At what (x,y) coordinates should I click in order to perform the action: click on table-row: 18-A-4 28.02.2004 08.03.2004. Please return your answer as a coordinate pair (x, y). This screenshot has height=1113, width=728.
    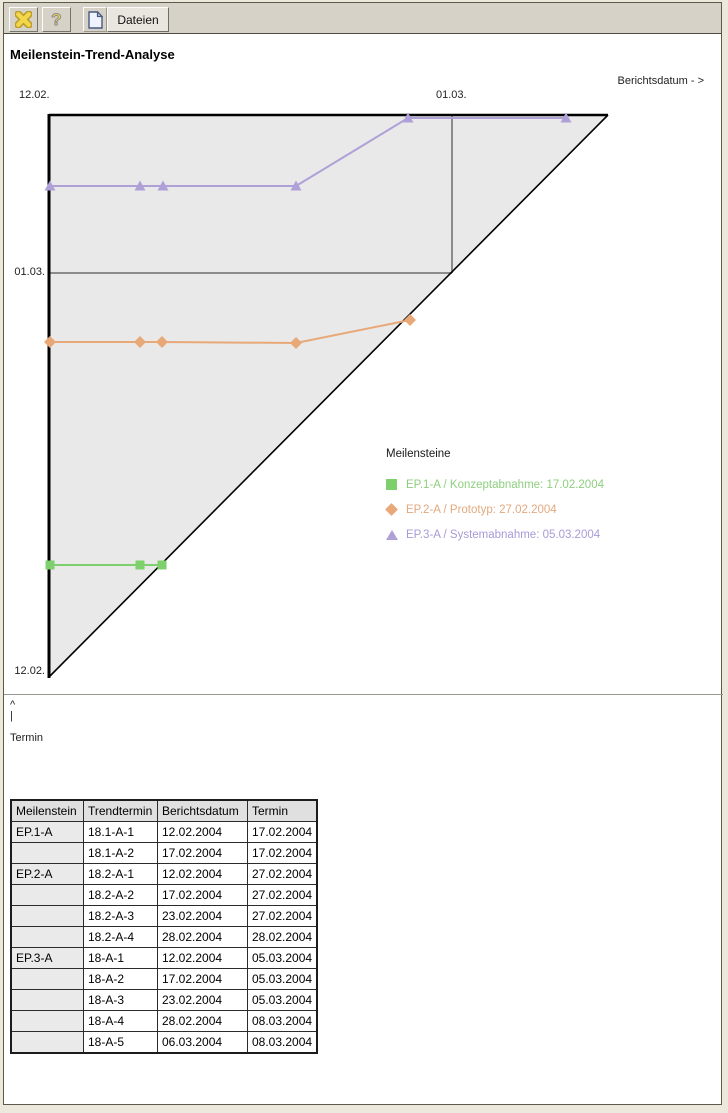
    Looking at the image, I should click on (164, 1021).